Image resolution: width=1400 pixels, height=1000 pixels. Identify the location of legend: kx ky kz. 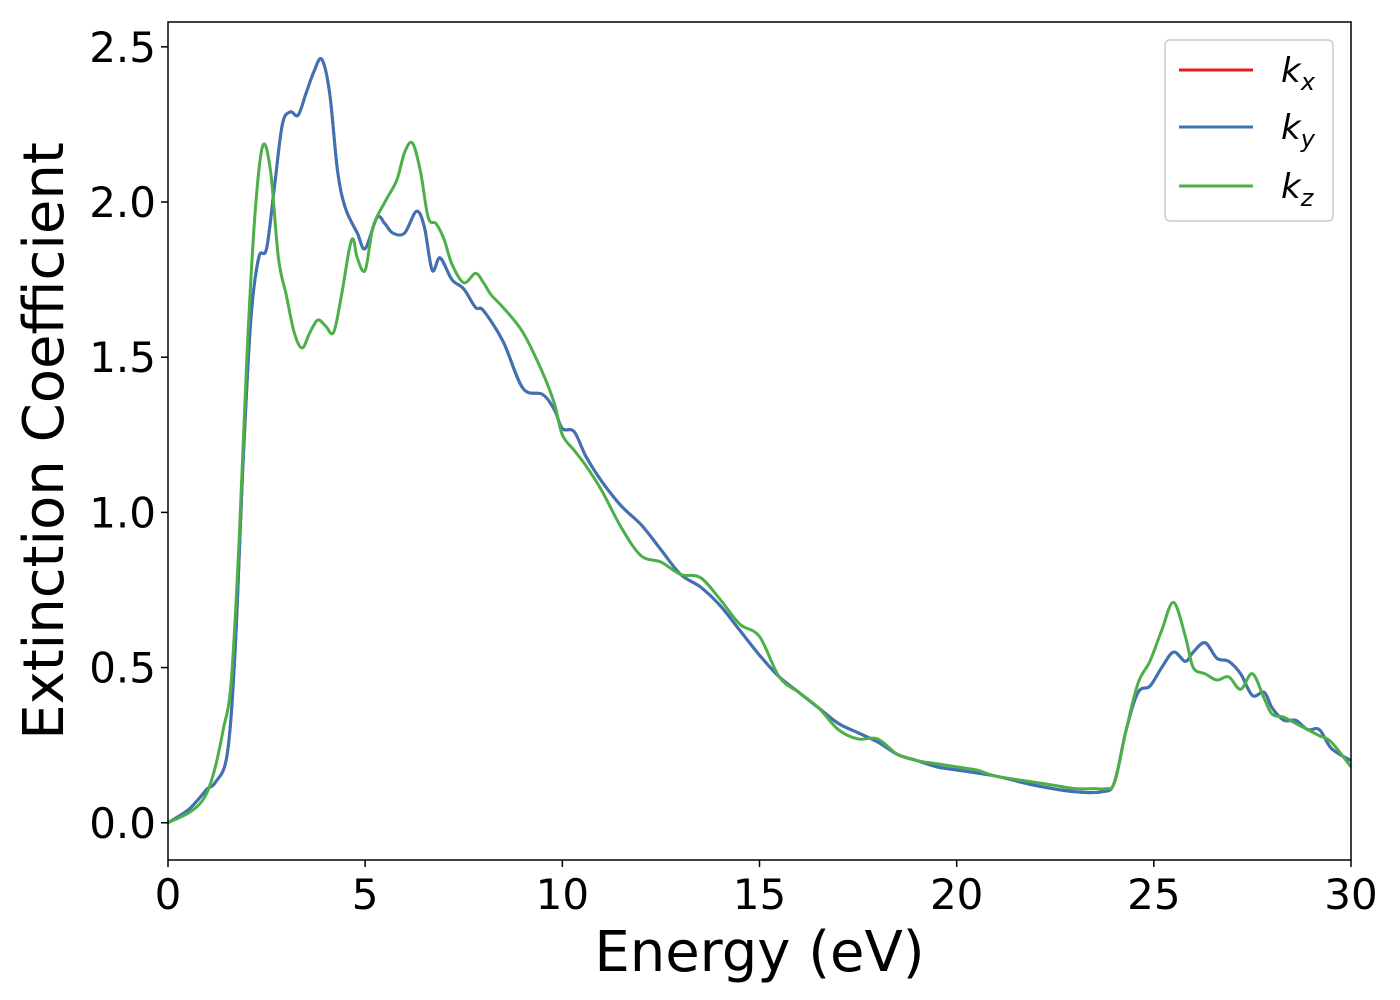
(1249, 130).